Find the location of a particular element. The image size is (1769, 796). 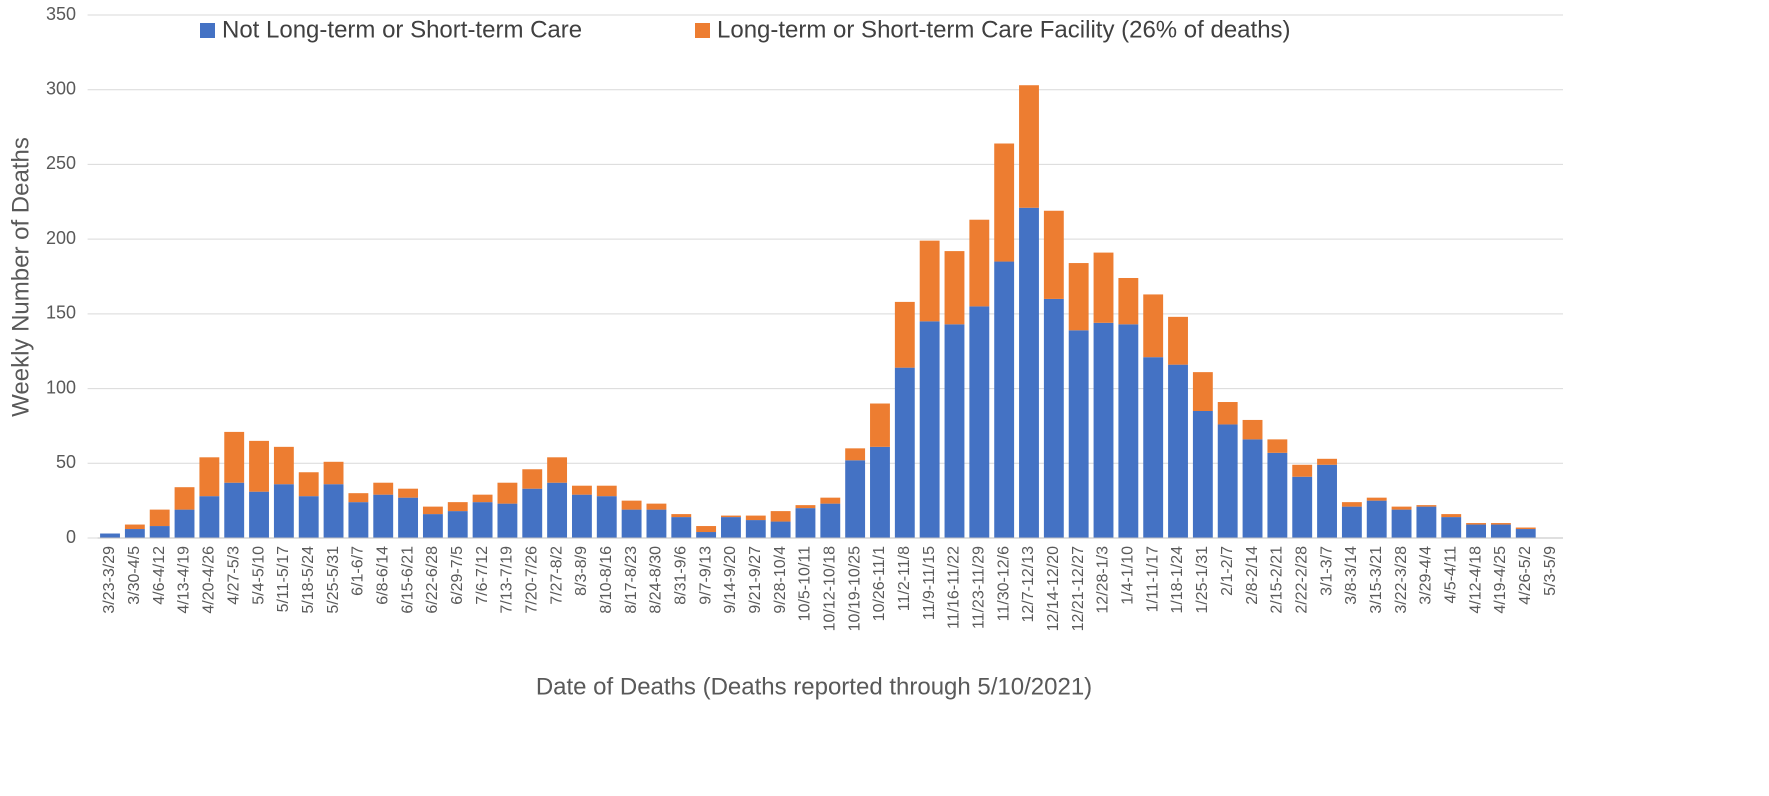

x-tick-label: 7/27-8/2 is located at coordinates (556, 575).